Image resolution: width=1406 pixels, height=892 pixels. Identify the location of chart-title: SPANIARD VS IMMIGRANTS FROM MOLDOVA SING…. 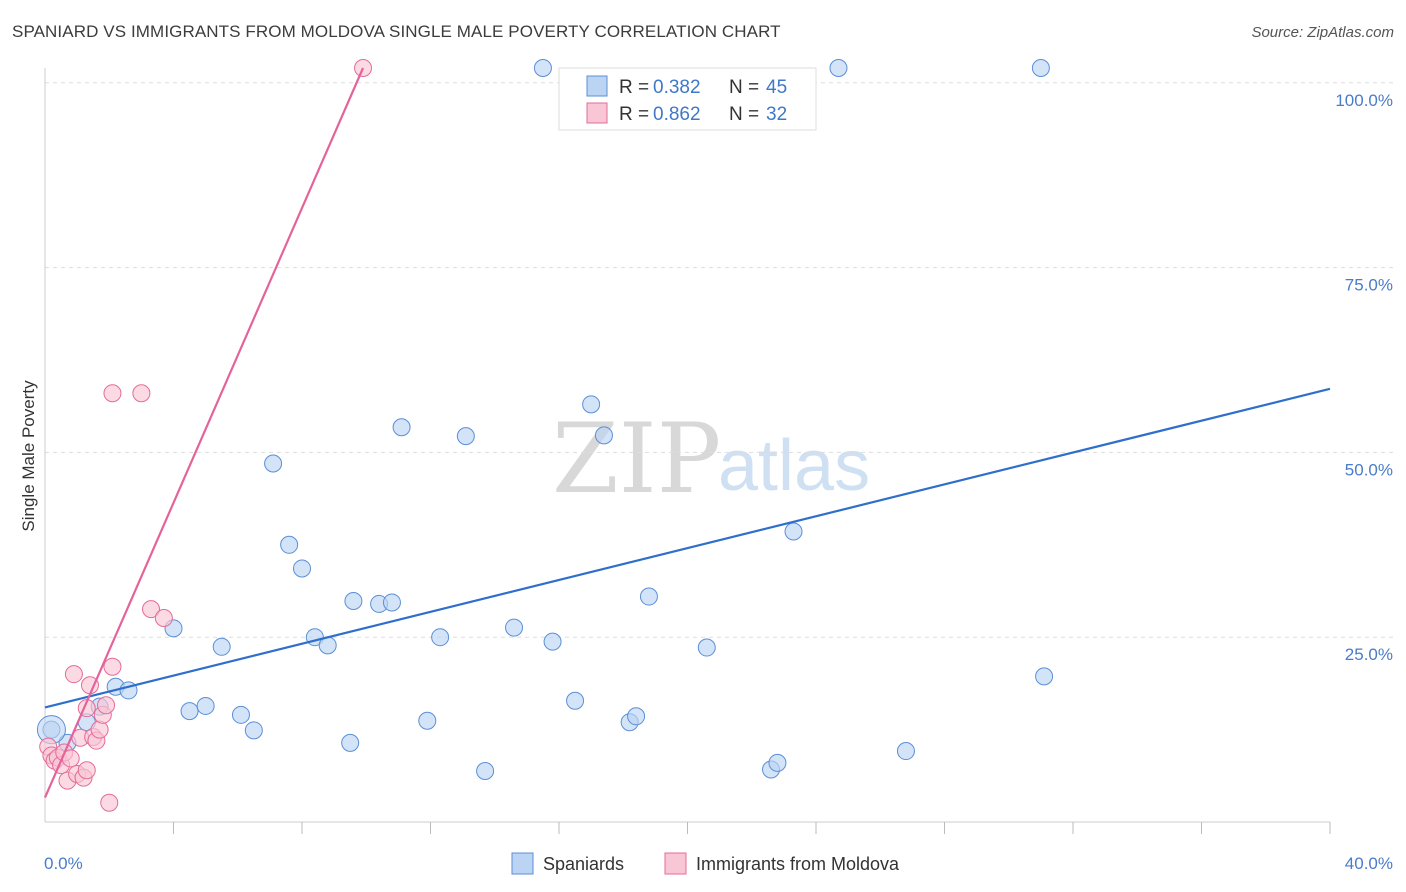
(396, 31).